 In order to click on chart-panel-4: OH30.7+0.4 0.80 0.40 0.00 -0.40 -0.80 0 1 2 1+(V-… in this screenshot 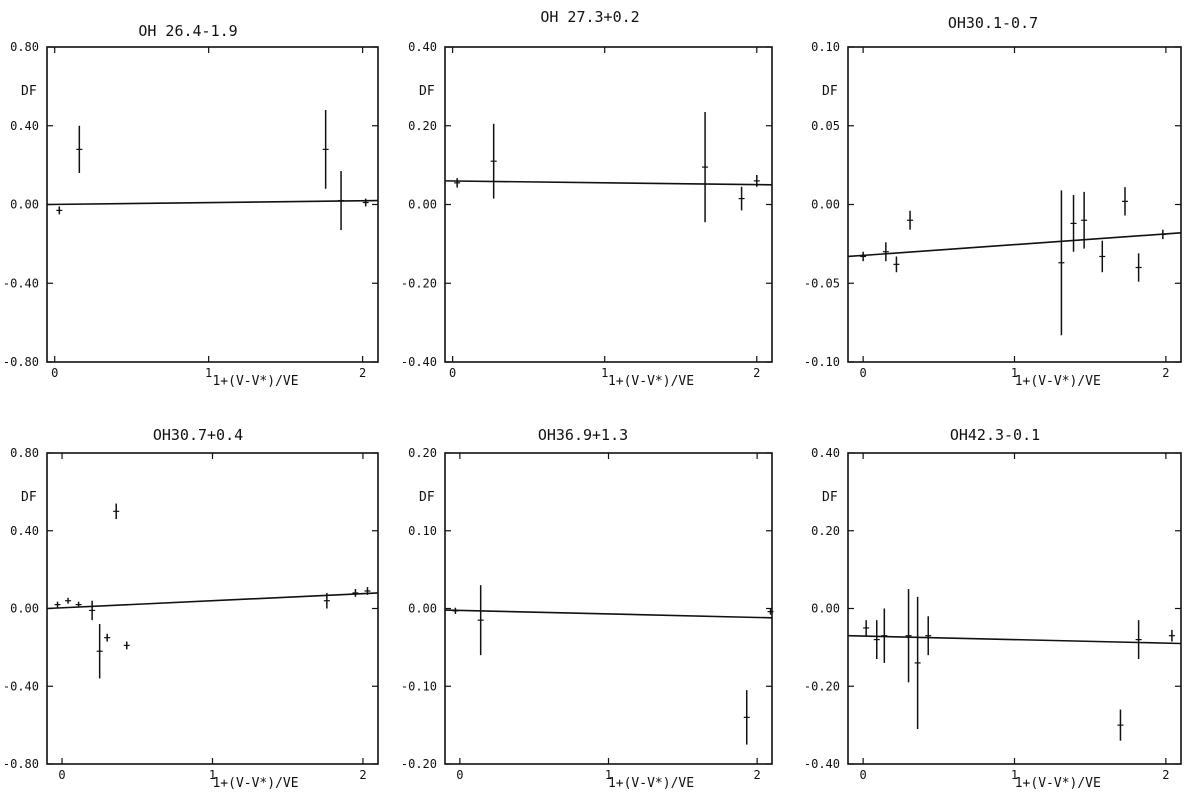, I will do `click(191, 608)`.